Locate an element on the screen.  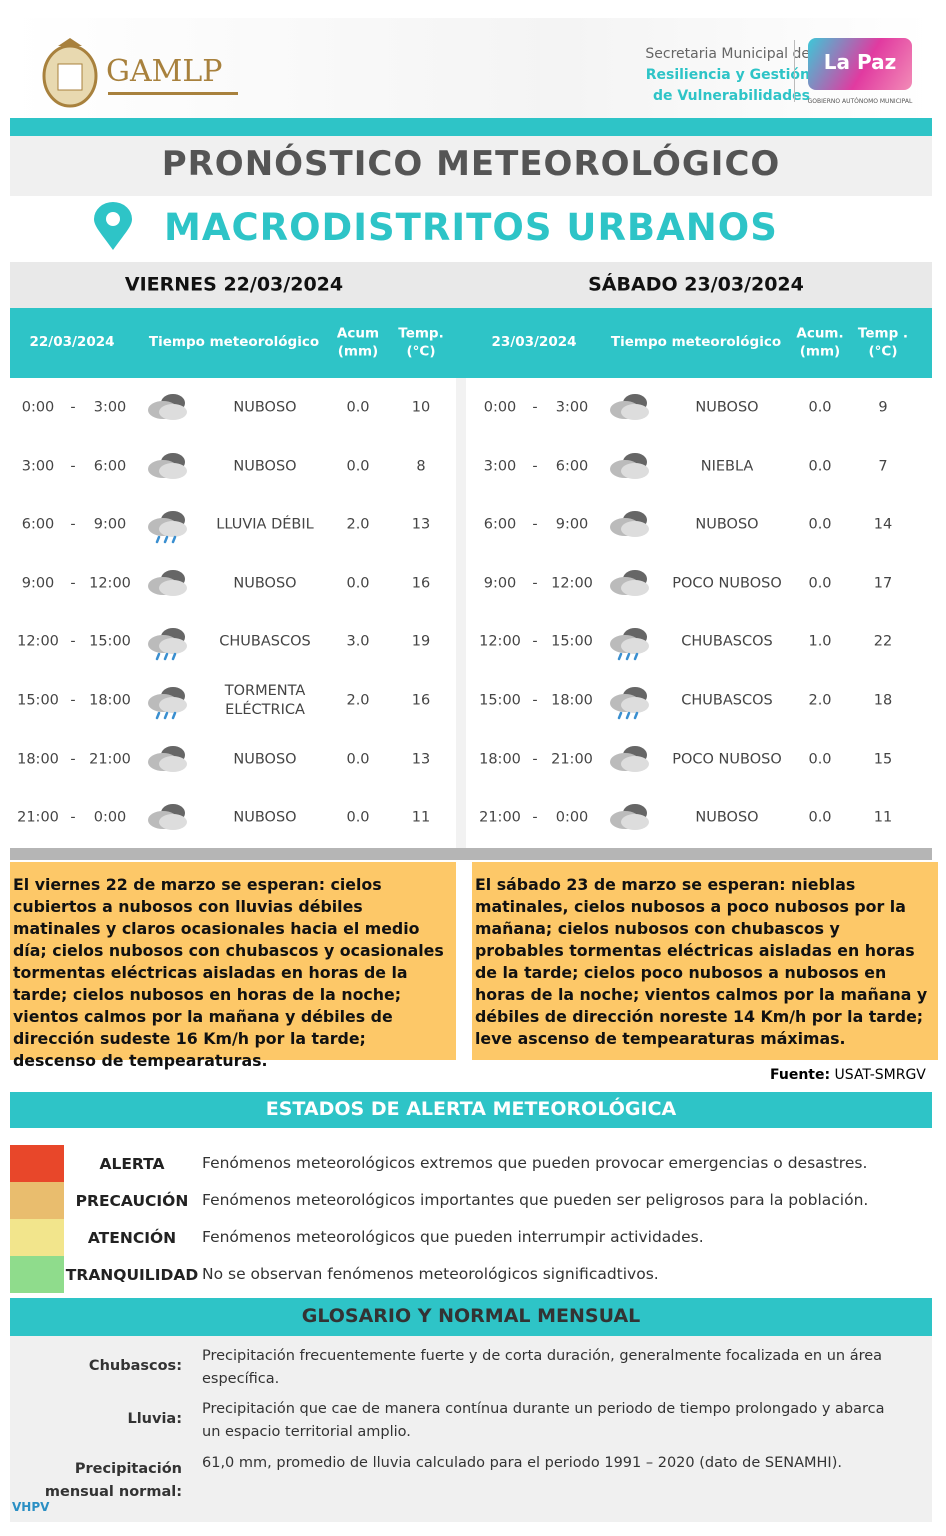
secretaria-line: Resiliencia y Gestión is located at coordinates (727, 75).